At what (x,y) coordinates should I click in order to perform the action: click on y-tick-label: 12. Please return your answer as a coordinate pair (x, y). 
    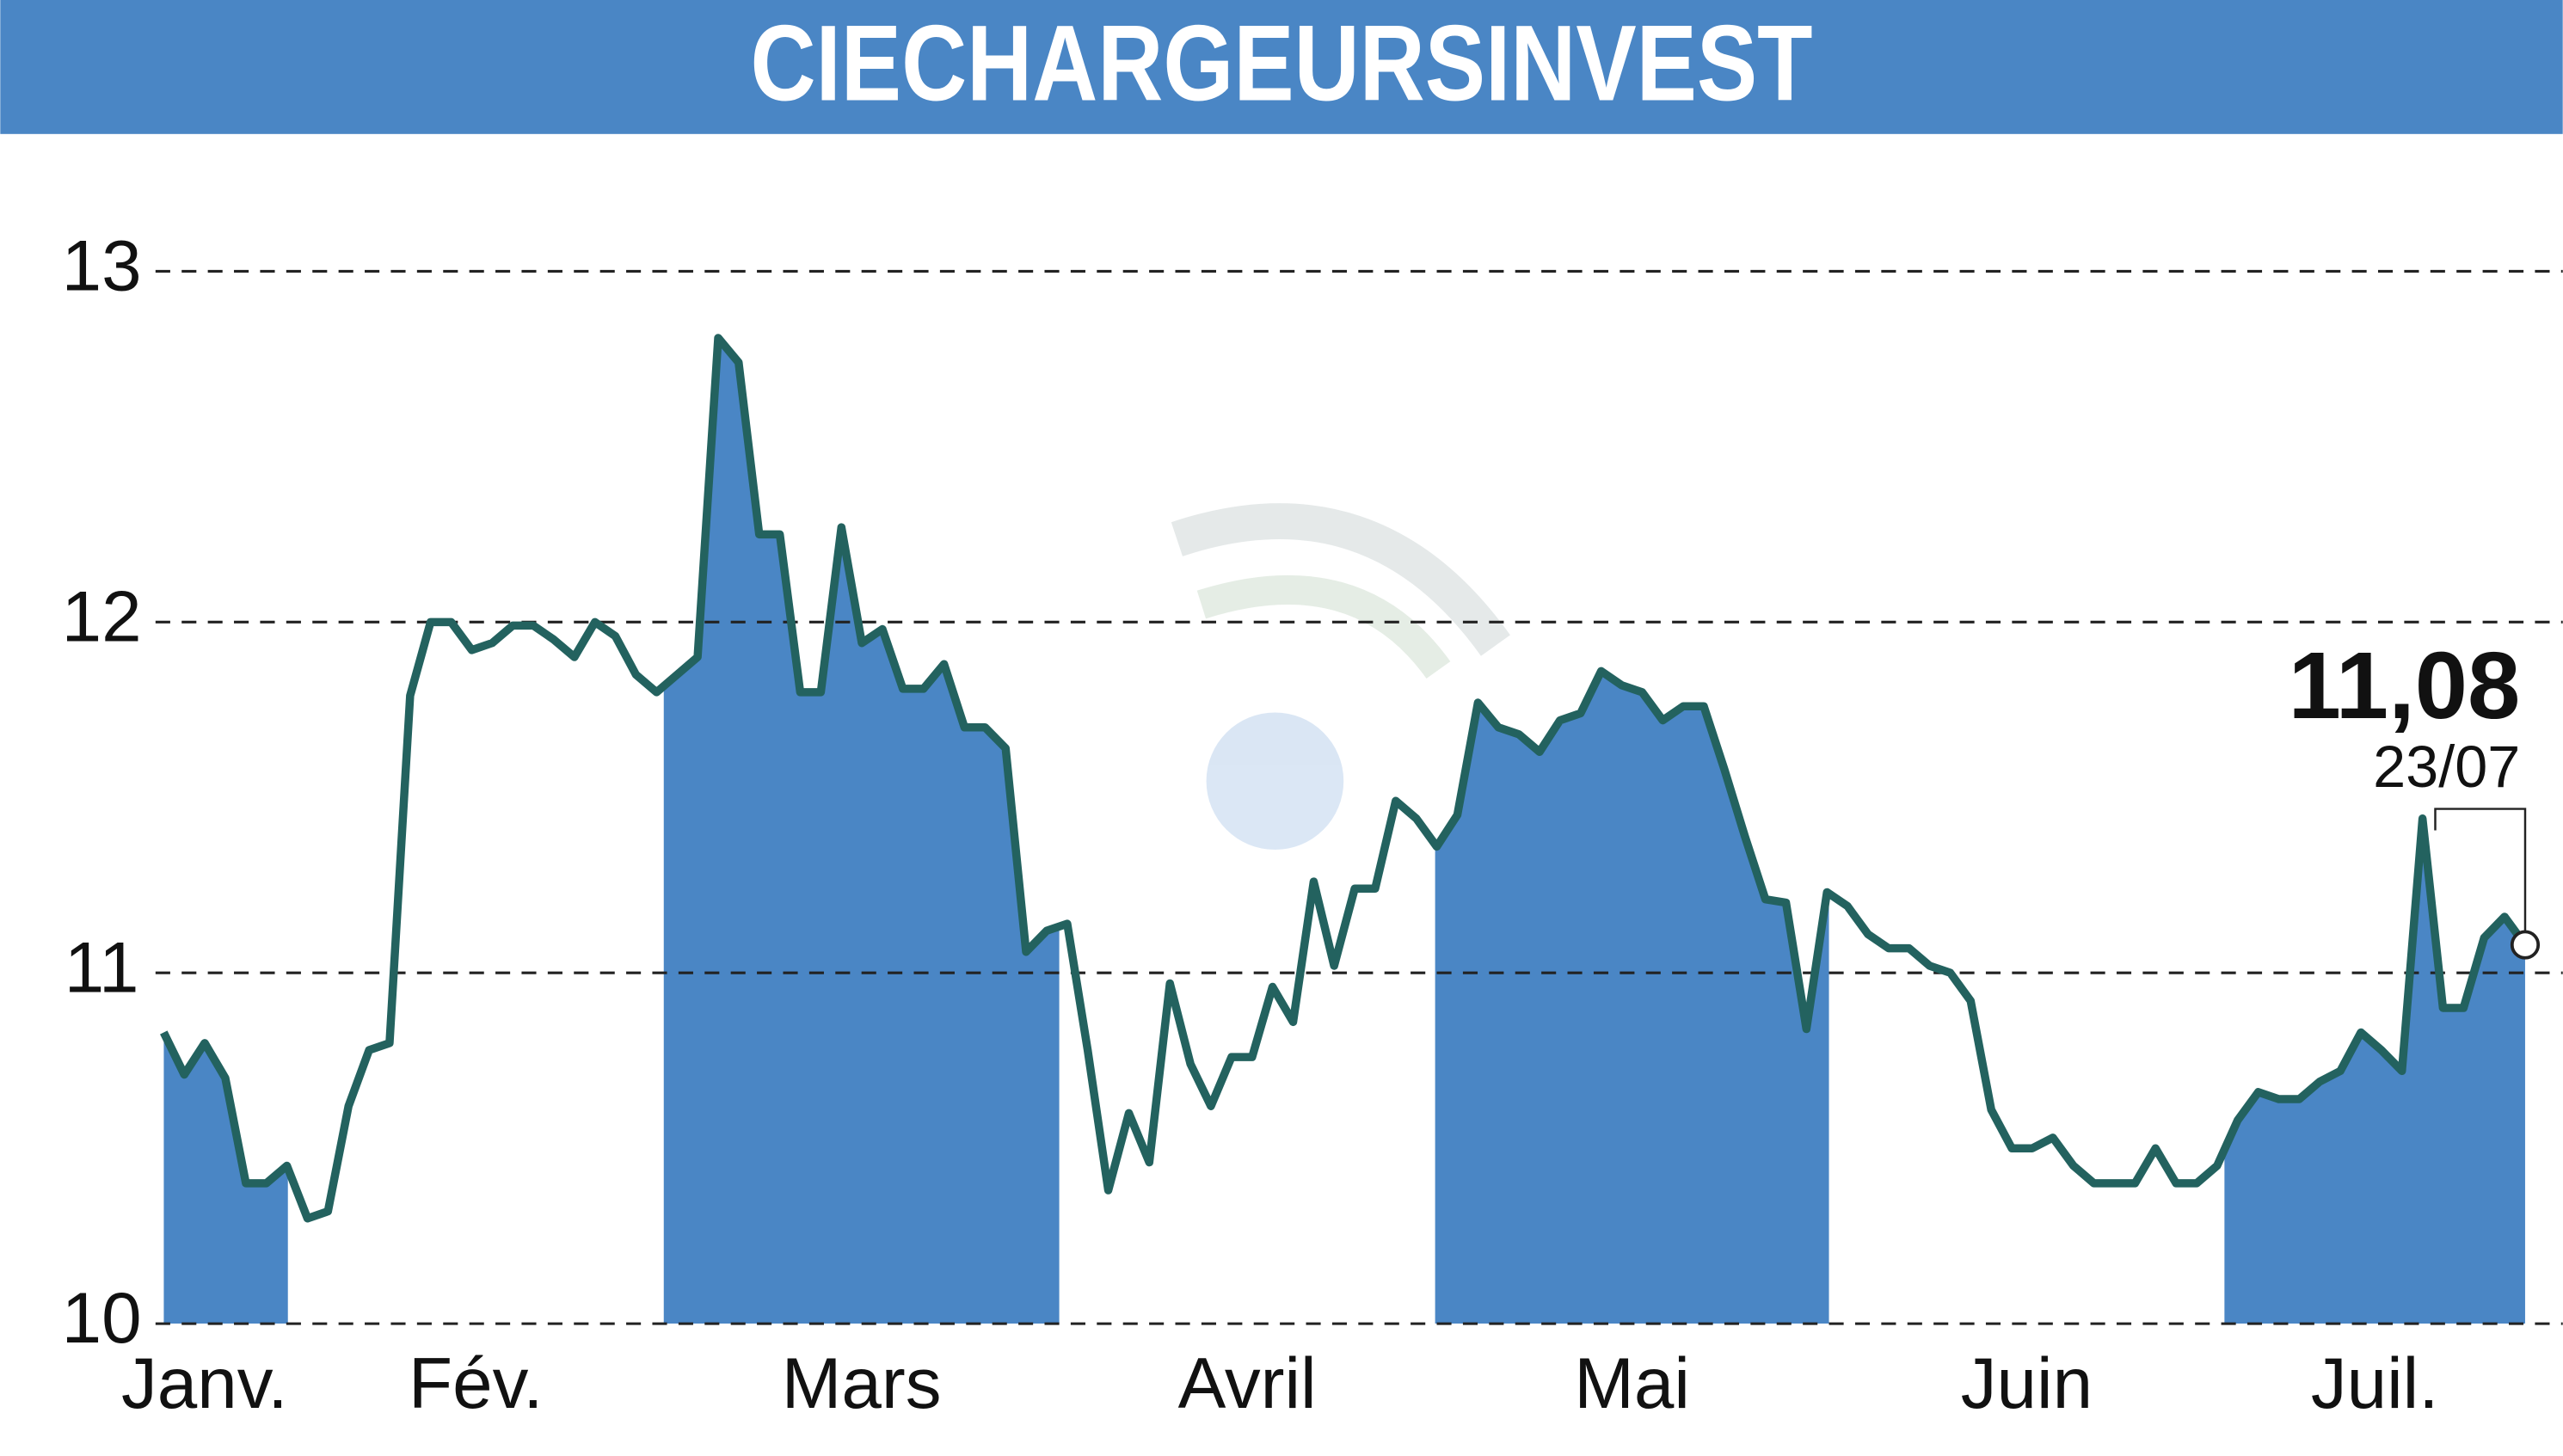
    Looking at the image, I should click on (102, 616).